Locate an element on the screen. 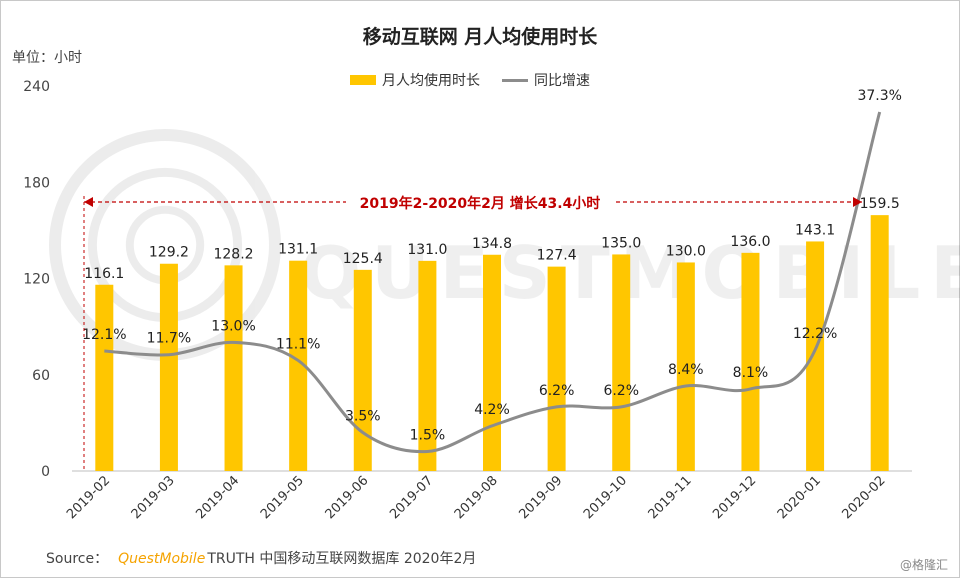 This screenshot has width=960, height=578. source-brand: QuestMobile is located at coordinates (162, 559).